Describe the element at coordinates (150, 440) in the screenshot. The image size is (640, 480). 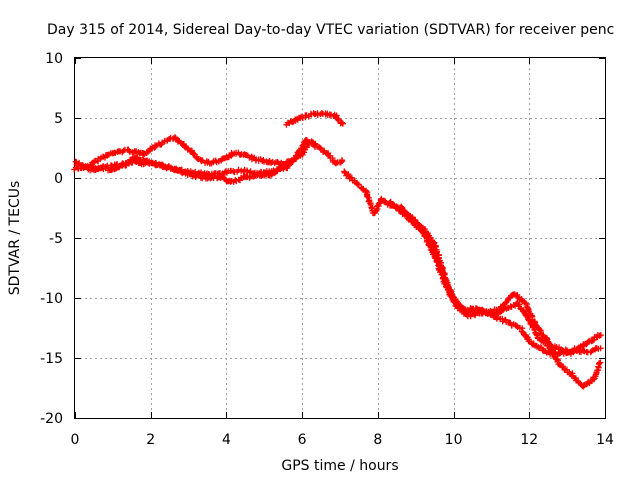
I see `x-tick-label: 2` at that location.